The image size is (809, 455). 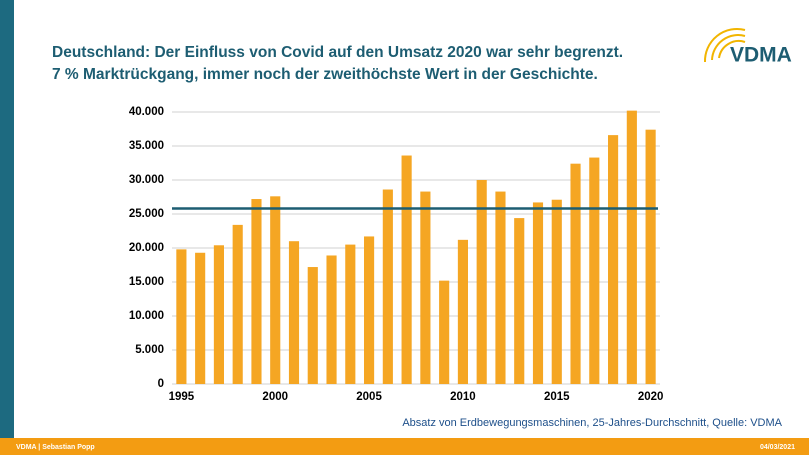 What do you see at coordinates (146, 282) in the screenshot?
I see `y-tick-label: 15.000` at bounding box center [146, 282].